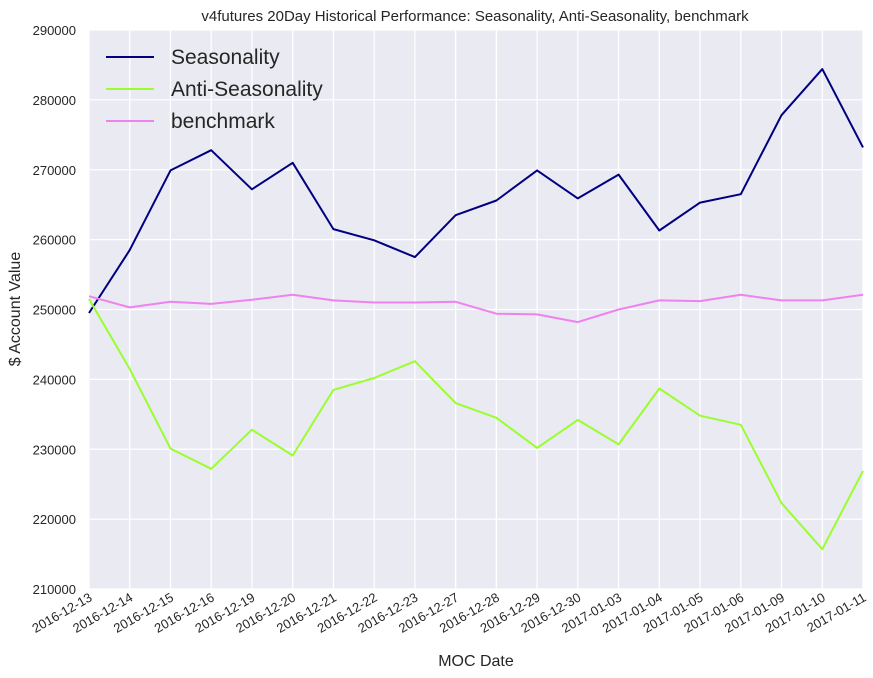 The height and width of the screenshot is (678, 873). Describe the element at coordinates (15, 309) in the screenshot. I see `y-axis-label: $ Account Value` at that location.